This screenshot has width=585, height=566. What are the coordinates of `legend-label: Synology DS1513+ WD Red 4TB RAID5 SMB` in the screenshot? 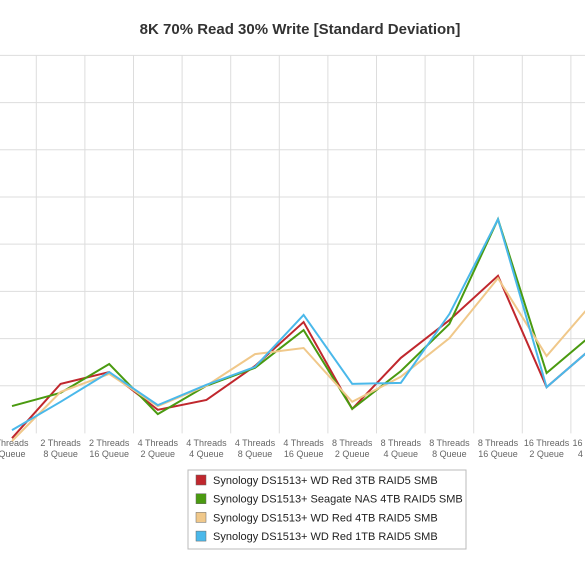 It's located at (325, 518).